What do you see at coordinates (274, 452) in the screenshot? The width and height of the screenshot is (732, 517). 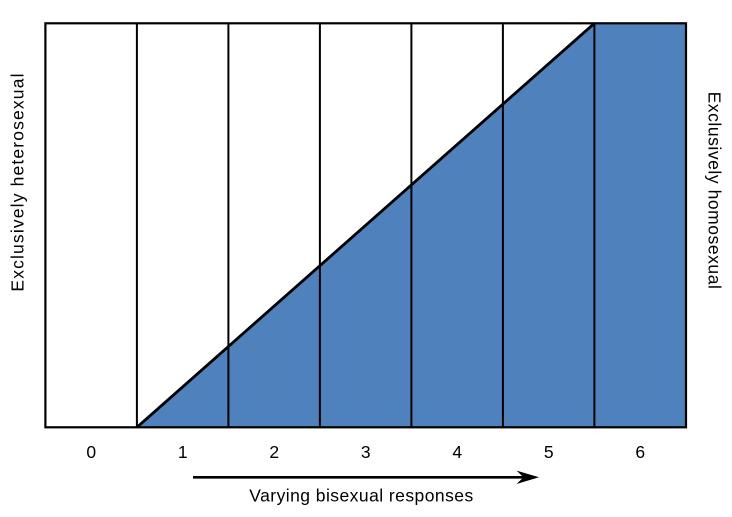 I see `svg-text: 2` at bounding box center [274, 452].